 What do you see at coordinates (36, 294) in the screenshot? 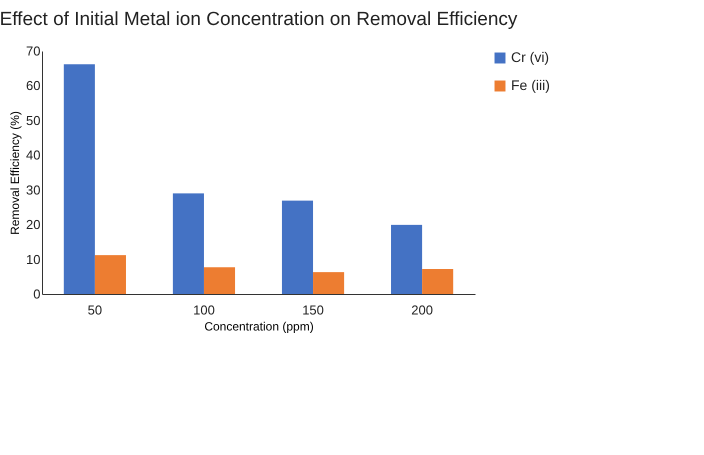
I see `y-tick-label: 0` at bounding box center [36, 294].